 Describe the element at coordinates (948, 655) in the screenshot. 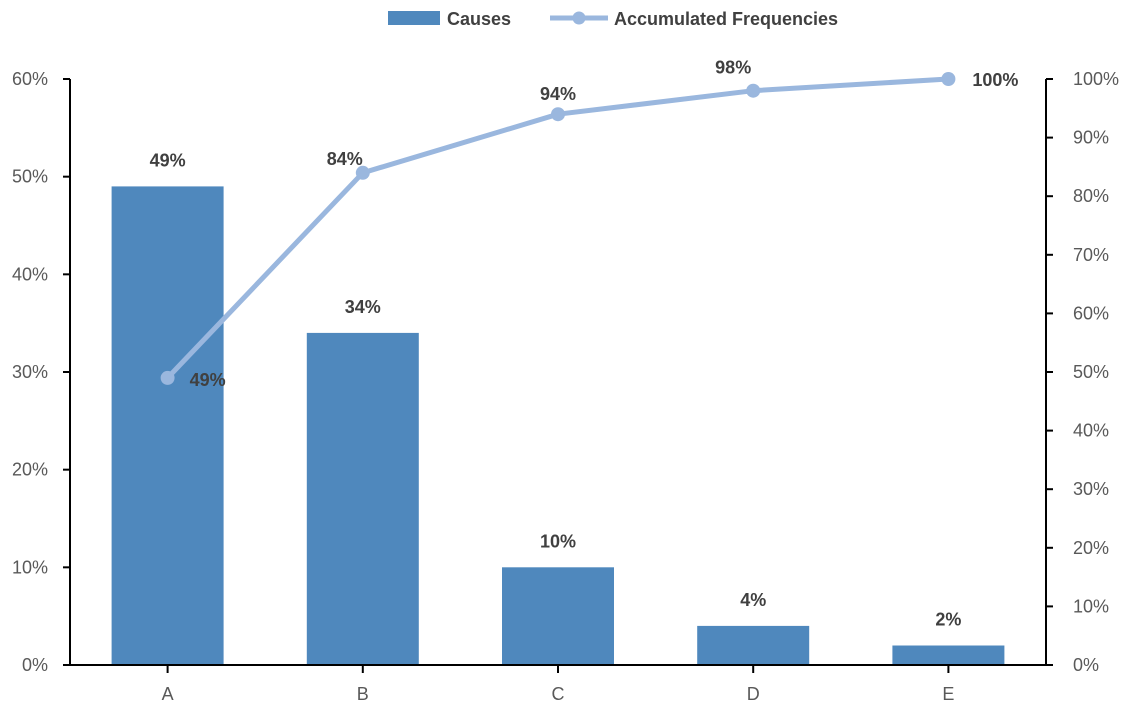

I see `bar-e` at that location.